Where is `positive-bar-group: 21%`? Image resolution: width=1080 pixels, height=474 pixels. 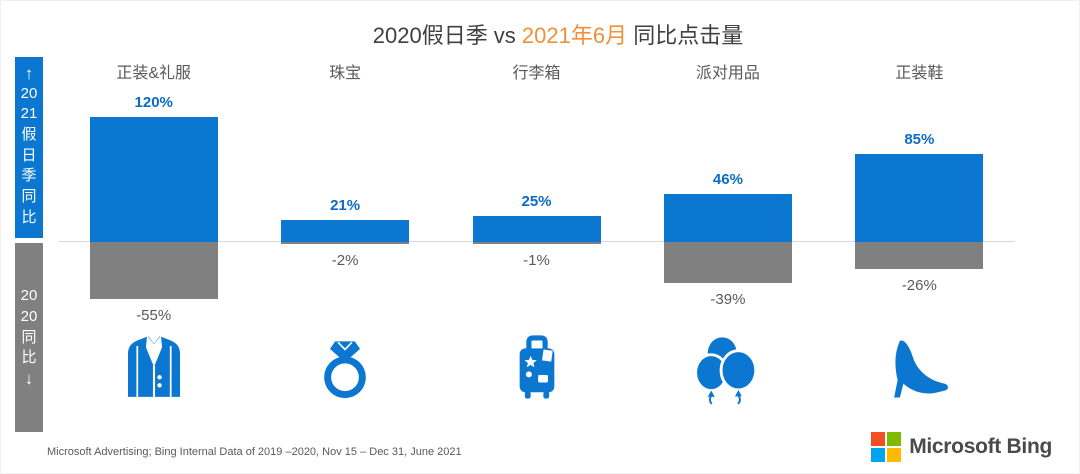
positive-bar-group: 21% is located at coordinates (345, 219).